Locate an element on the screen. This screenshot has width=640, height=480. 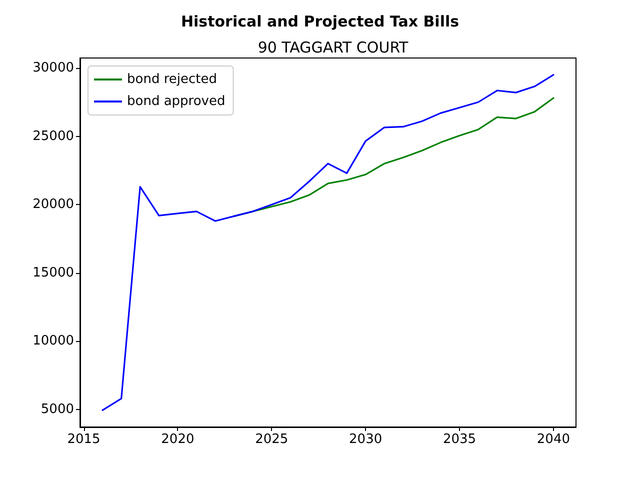
y-tick-label: 20000 is located at coordinates (53, 204).